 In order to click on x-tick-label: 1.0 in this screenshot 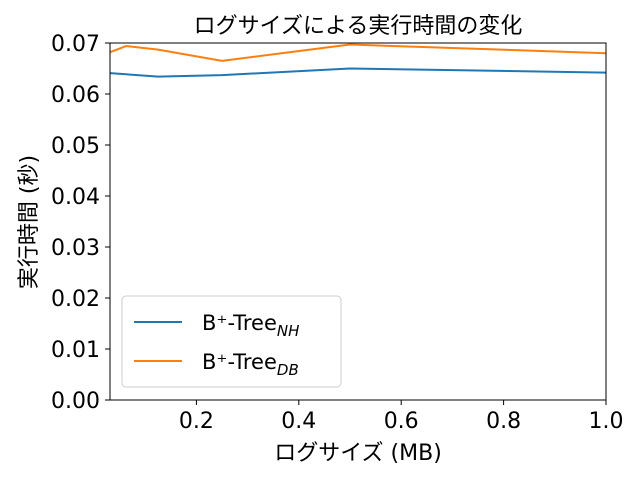, I will do `click(606, 421)`.